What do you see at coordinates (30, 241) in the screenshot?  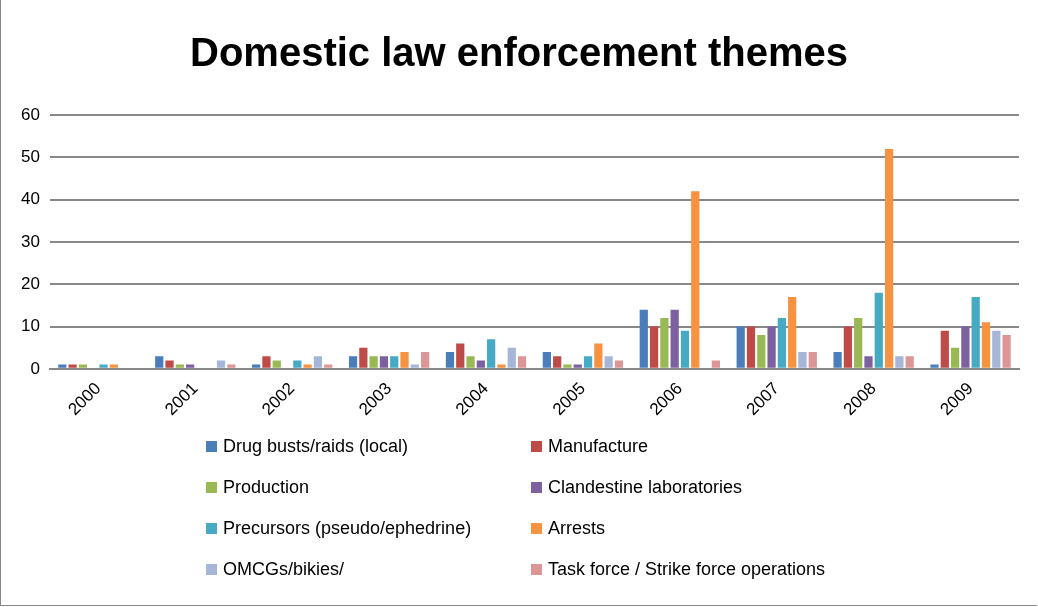 I see `y-tick-label: 30` at bounding box center [30, 241].